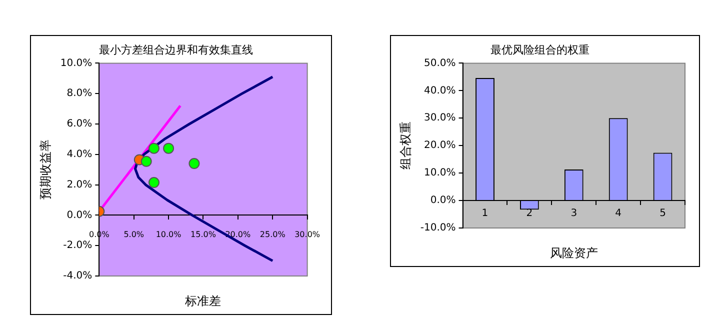 The image size is (720, 323). I want to click on x-tick-label: 5.0%, so click(134, 235).